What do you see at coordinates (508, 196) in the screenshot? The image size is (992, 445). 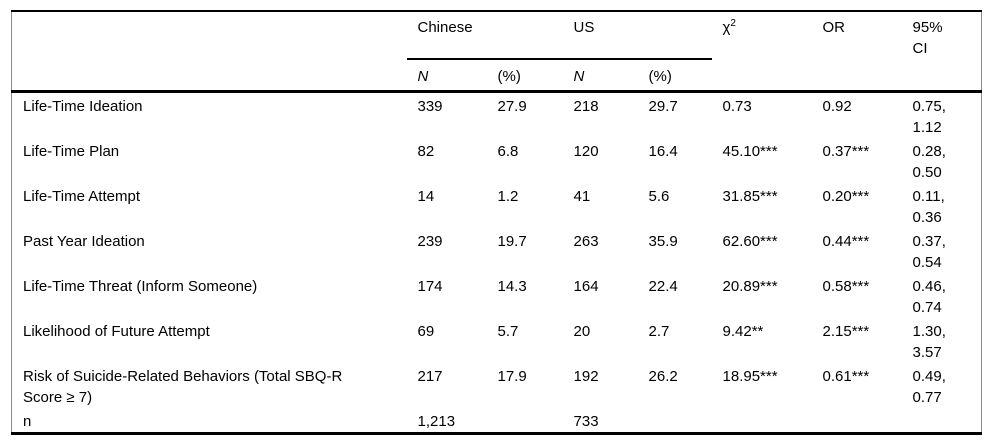 I see `cell-chinese-pct: 1.2` at bounding box center [508, 196].